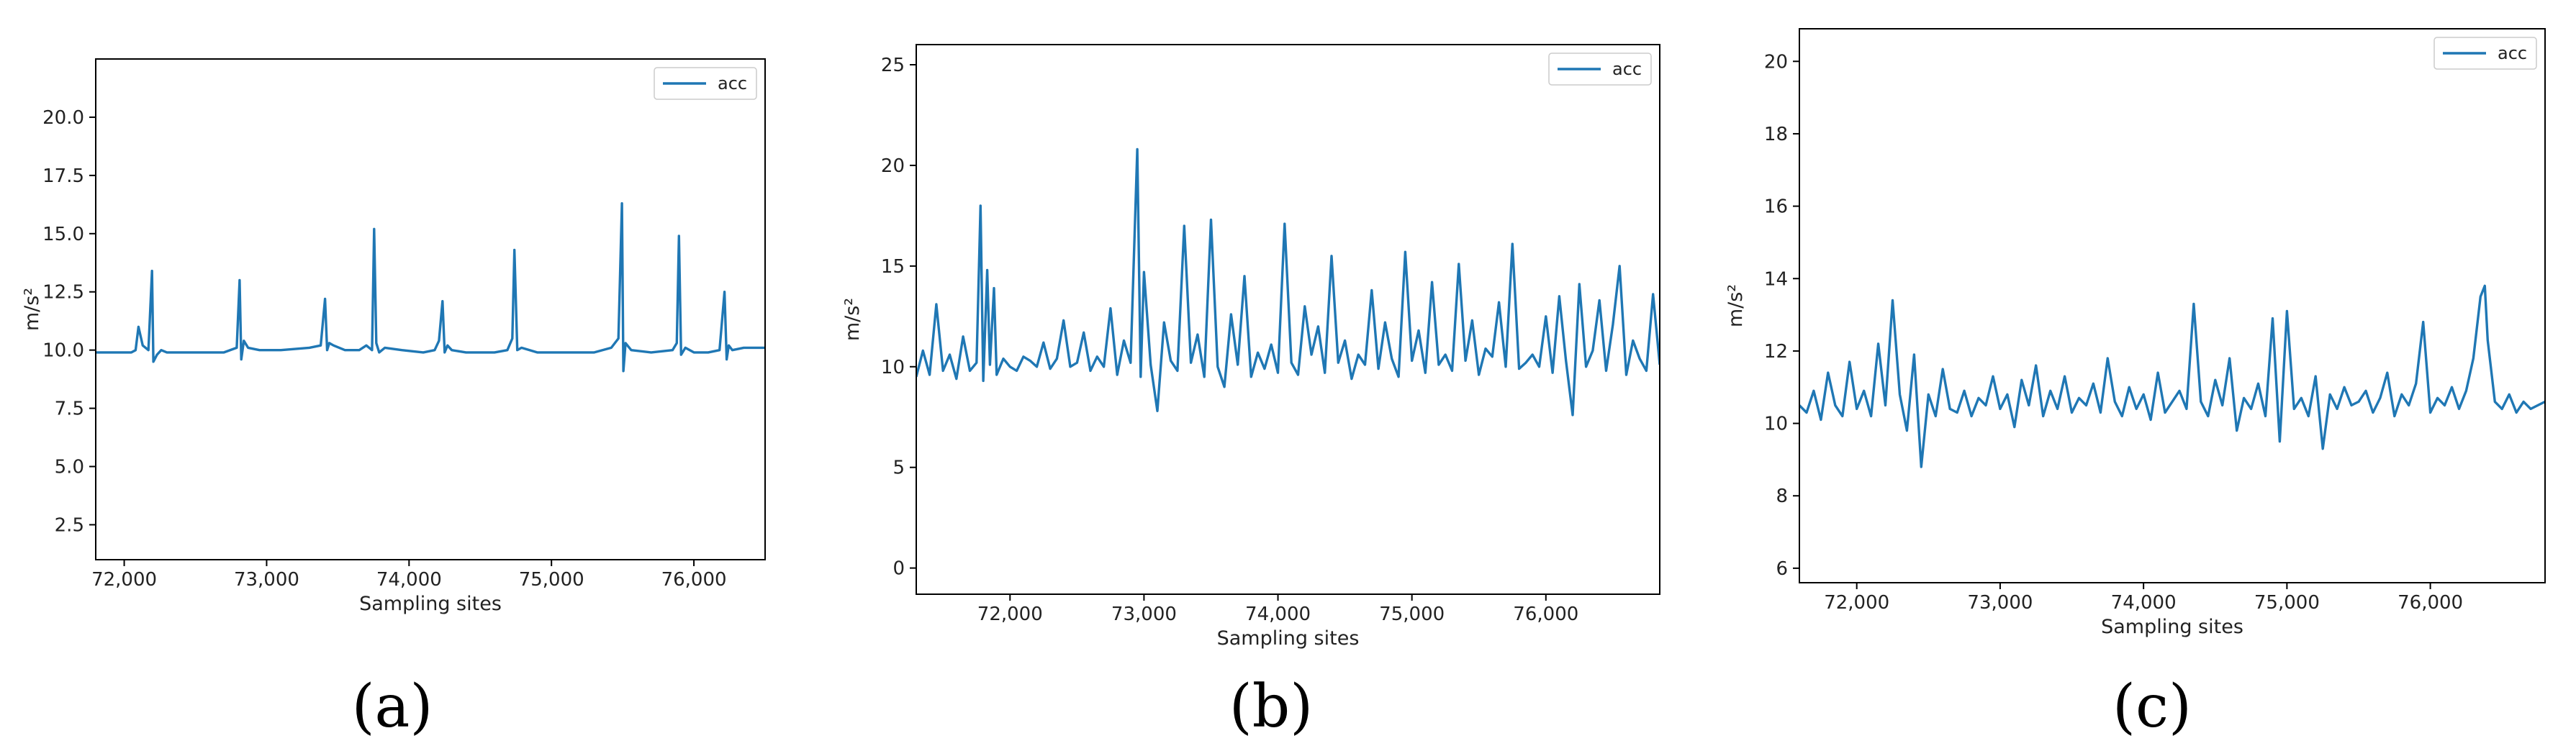 Image resolution: width=2576 pixels, height=746 pixels. Describe the element at coordinates (1776, 279) in the screenshot. I see `y-tick-label: 14` at that location.